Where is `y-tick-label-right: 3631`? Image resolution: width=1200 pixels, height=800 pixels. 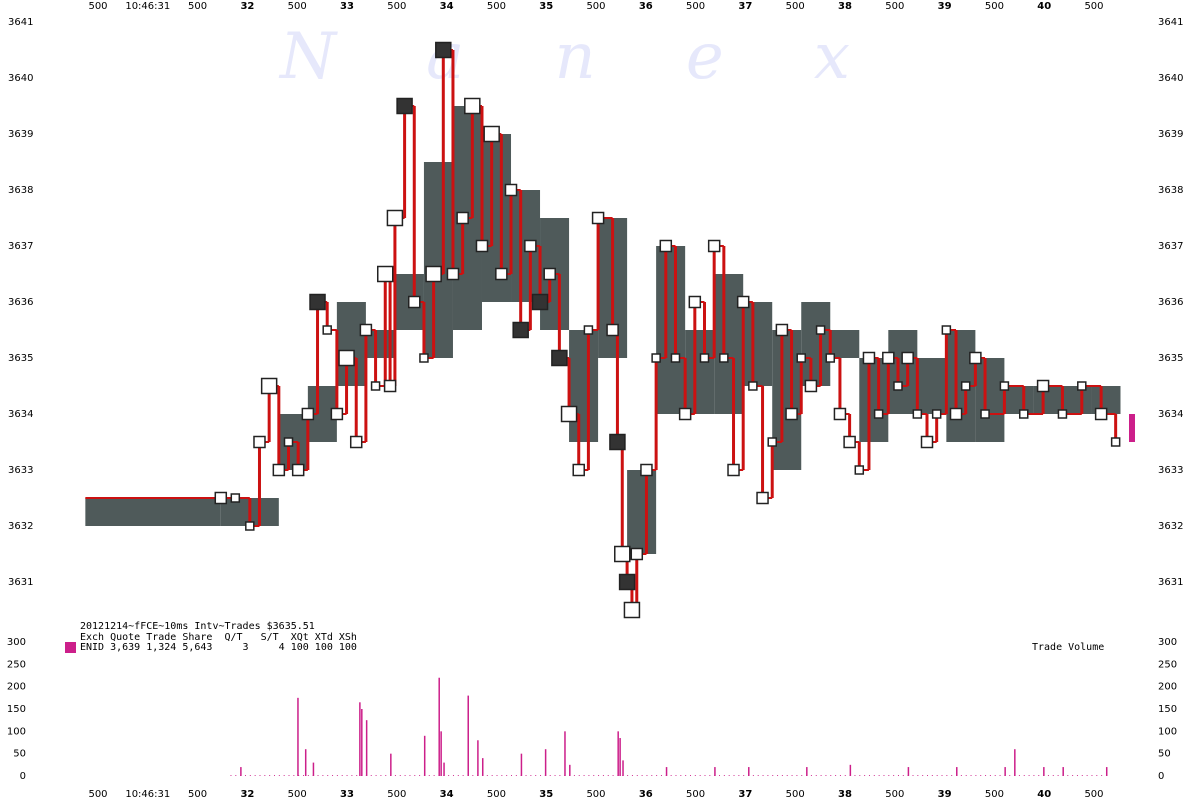 y-tick-label-right: 3631 is located at coordinates (1170, 582).